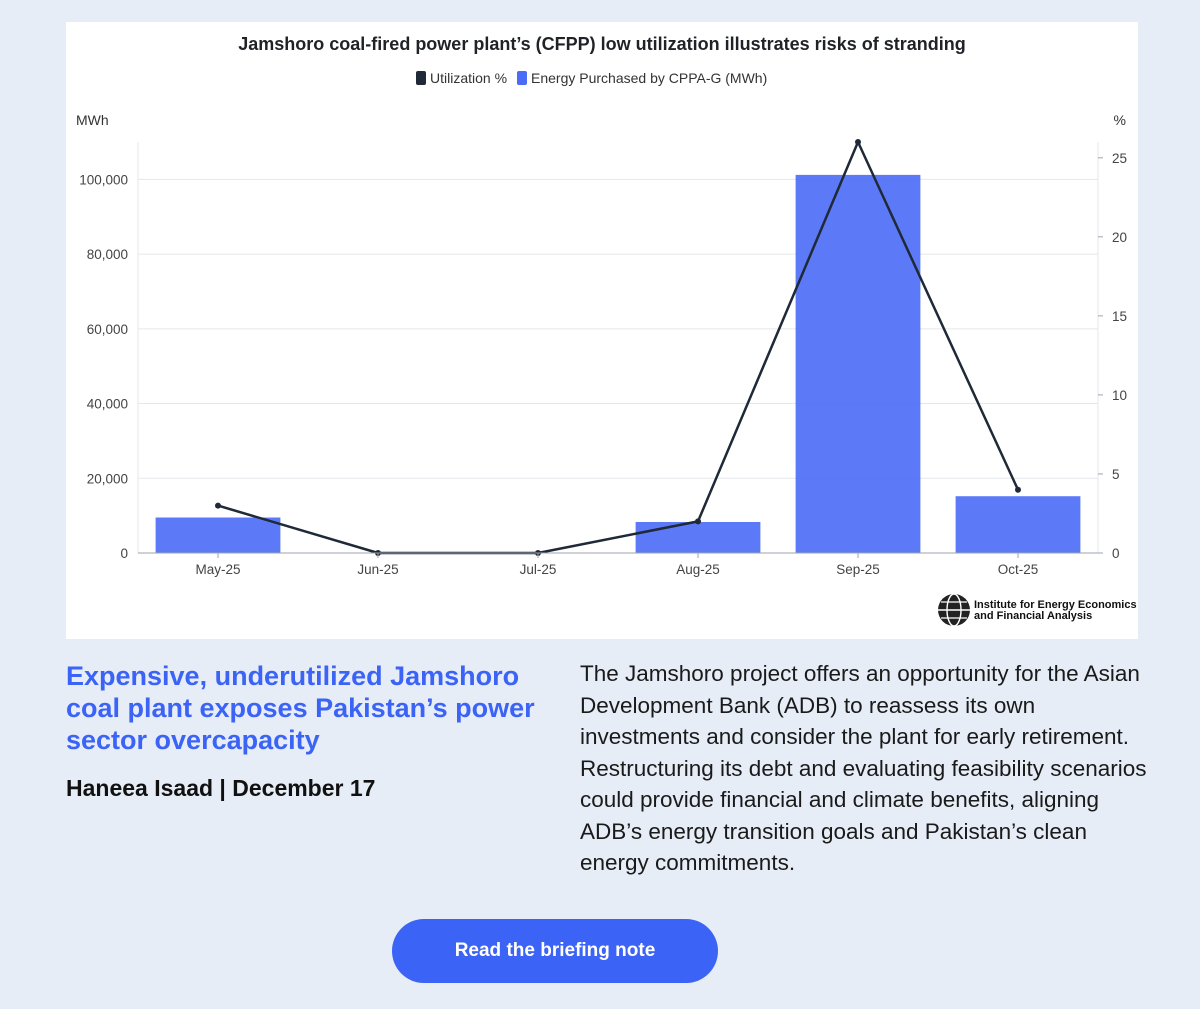  I want to click on read-briefing-button: Read the briefing note, so click(555, 951).